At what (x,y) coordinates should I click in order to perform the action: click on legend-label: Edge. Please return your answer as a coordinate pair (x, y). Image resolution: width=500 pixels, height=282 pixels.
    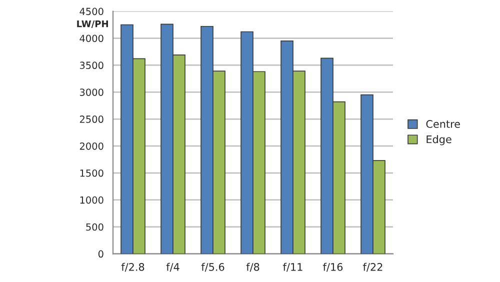
    Looking at the image, I should click on (439, 140).